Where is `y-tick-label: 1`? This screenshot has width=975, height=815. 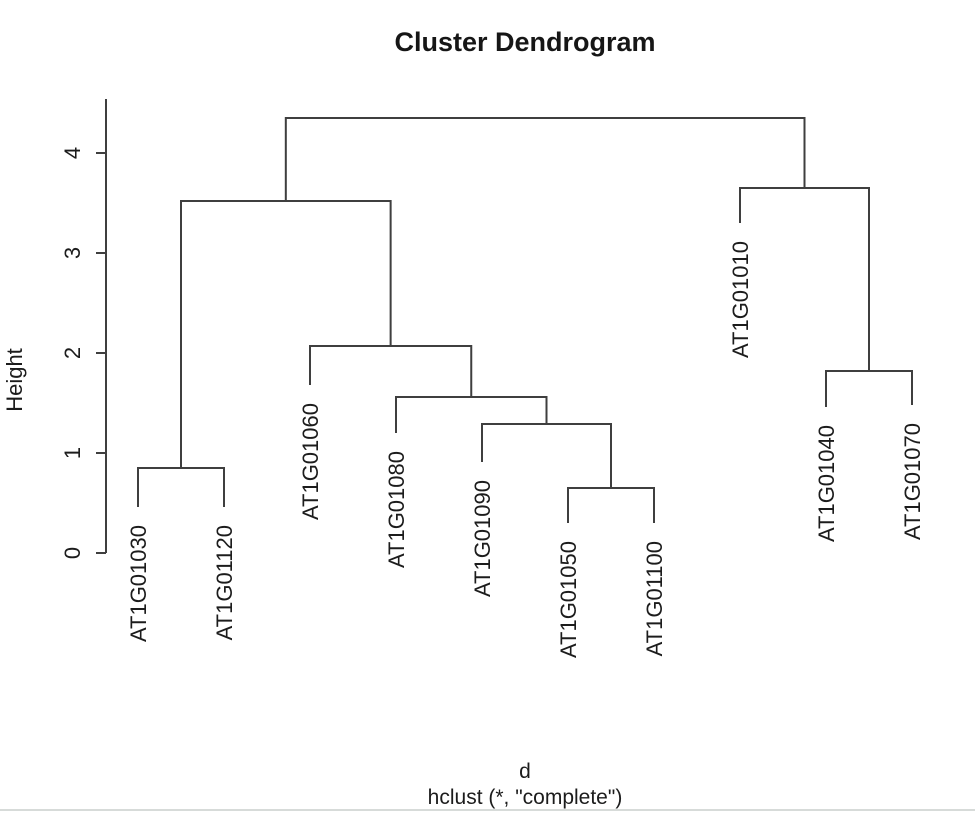 y-tick-label: 1 is located at coordinates (72, 453).